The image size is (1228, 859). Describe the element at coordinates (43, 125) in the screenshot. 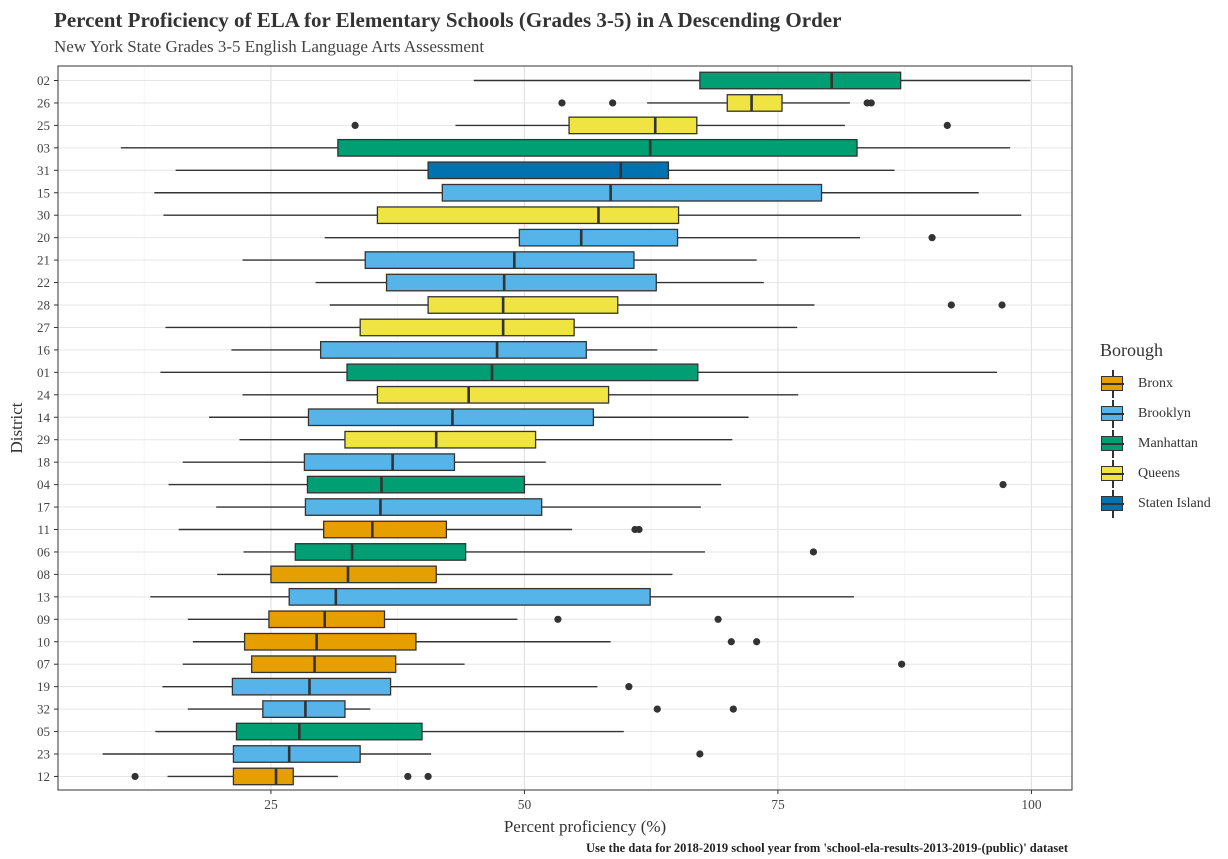

I see `y-tick-label: 25` at that location.